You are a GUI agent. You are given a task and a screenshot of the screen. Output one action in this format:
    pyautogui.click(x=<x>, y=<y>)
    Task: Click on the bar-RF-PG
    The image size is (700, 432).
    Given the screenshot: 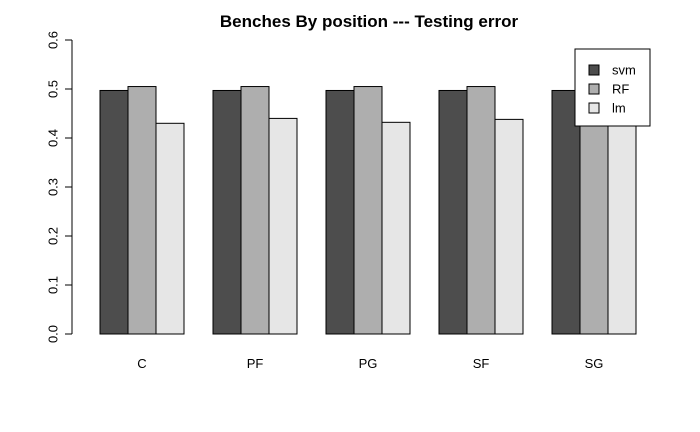 What is the action you would take?
    pyautogui.click(x=368, y=210)
    